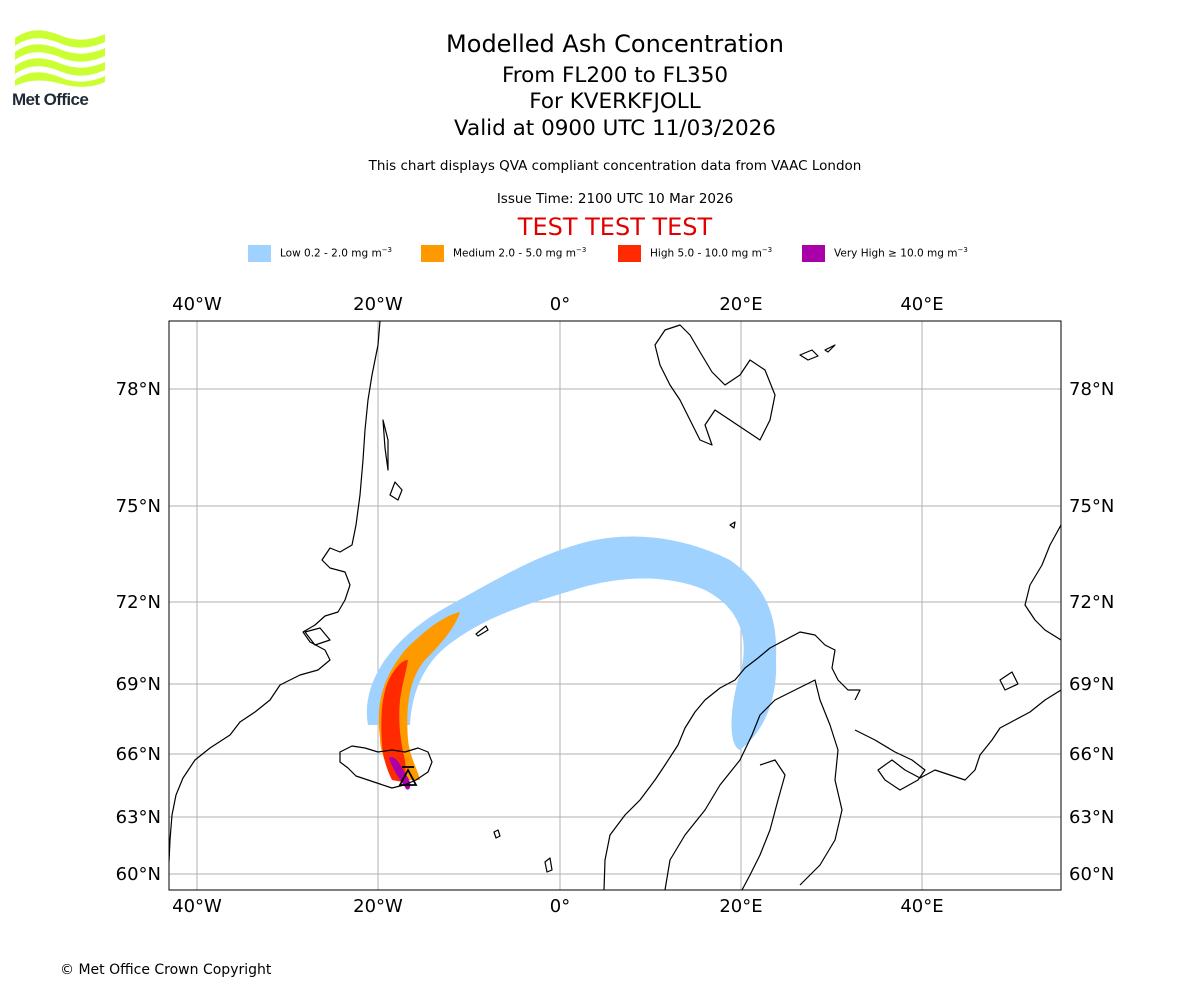  I want to click on met-office-waves-icon, so click(60, 58).